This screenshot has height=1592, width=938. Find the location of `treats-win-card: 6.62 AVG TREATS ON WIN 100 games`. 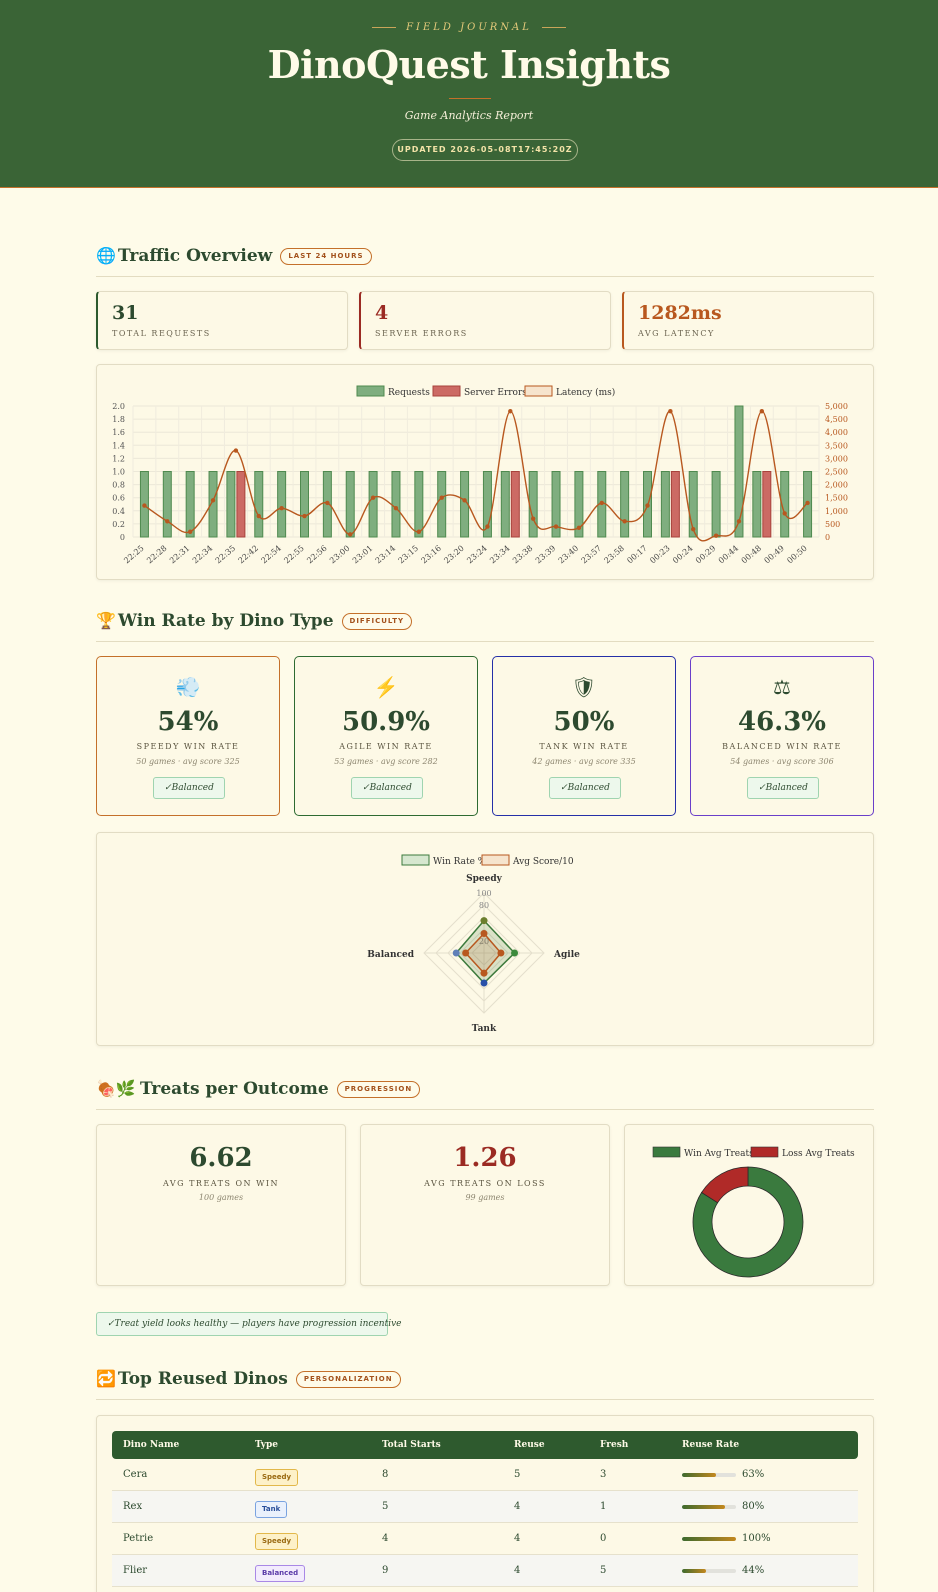

treats-win-card: 6.62 AVG TREATS ON WIN 100 games is located at coordinates (221, 1205).